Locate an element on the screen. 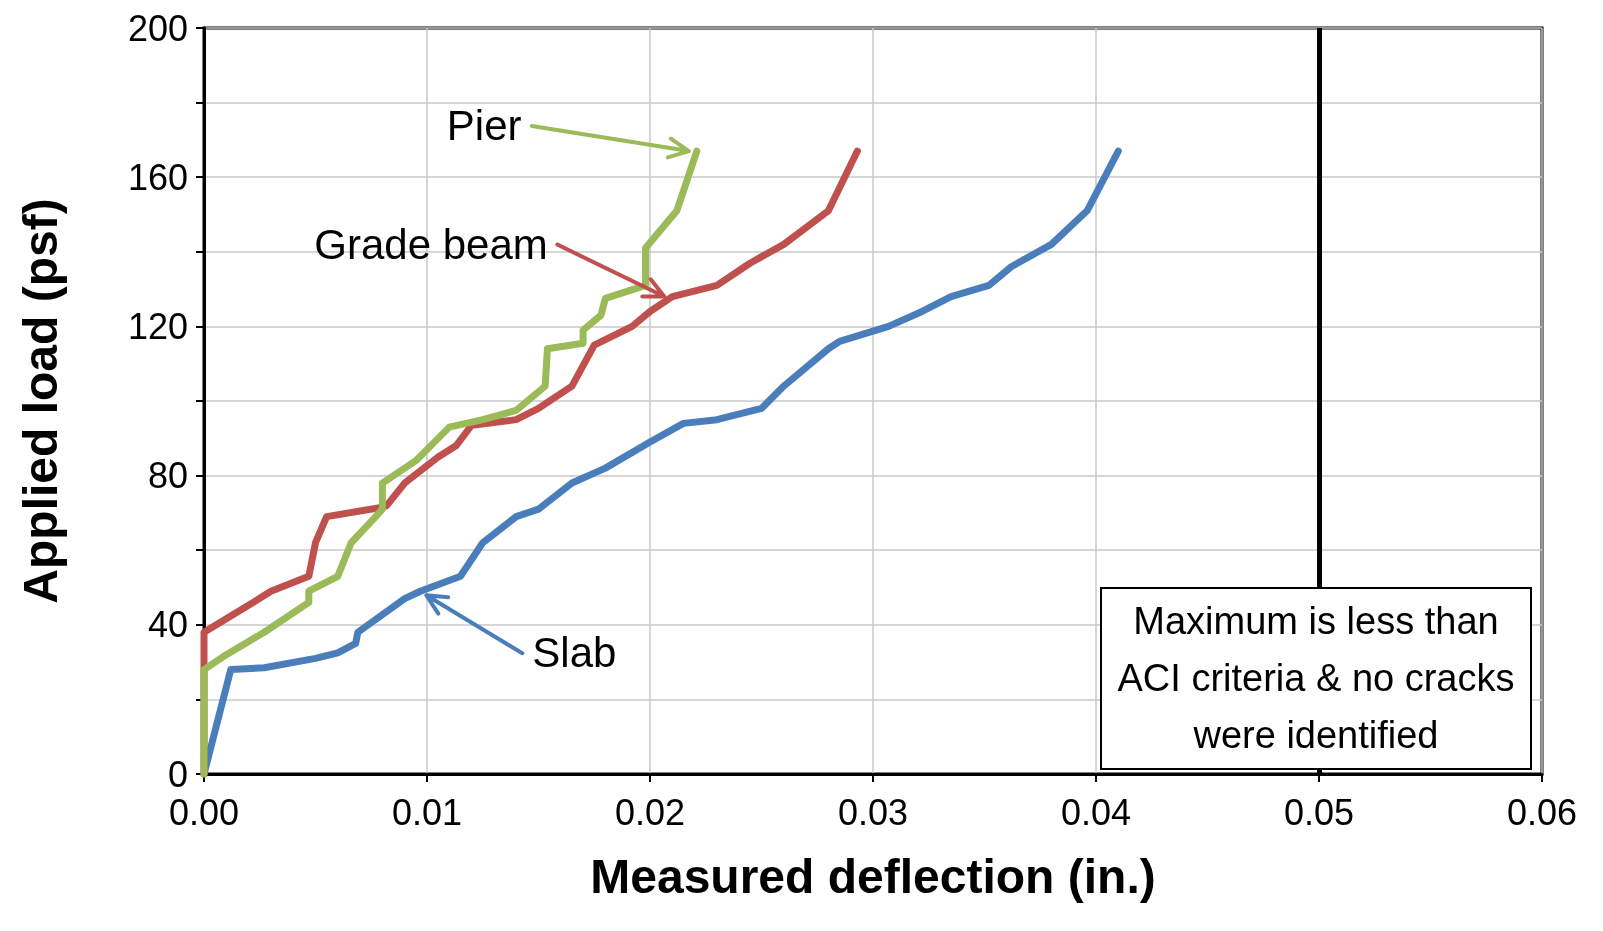  x-tick-label: 0.03 is located at coordinates (873, 812).